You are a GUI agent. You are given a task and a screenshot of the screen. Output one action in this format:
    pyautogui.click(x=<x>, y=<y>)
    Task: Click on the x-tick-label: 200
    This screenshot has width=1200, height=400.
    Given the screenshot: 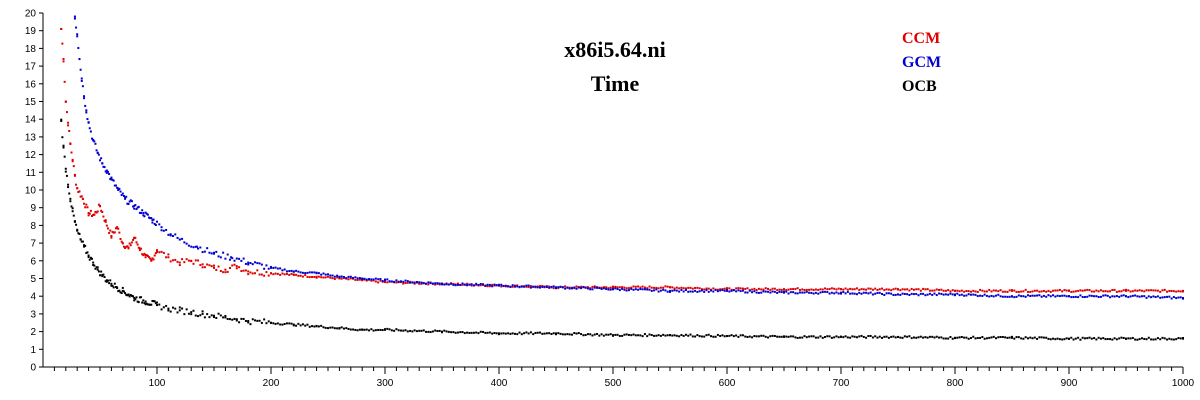 What is the action you would take?
    pyautogui.click(x=271, y=383)
    